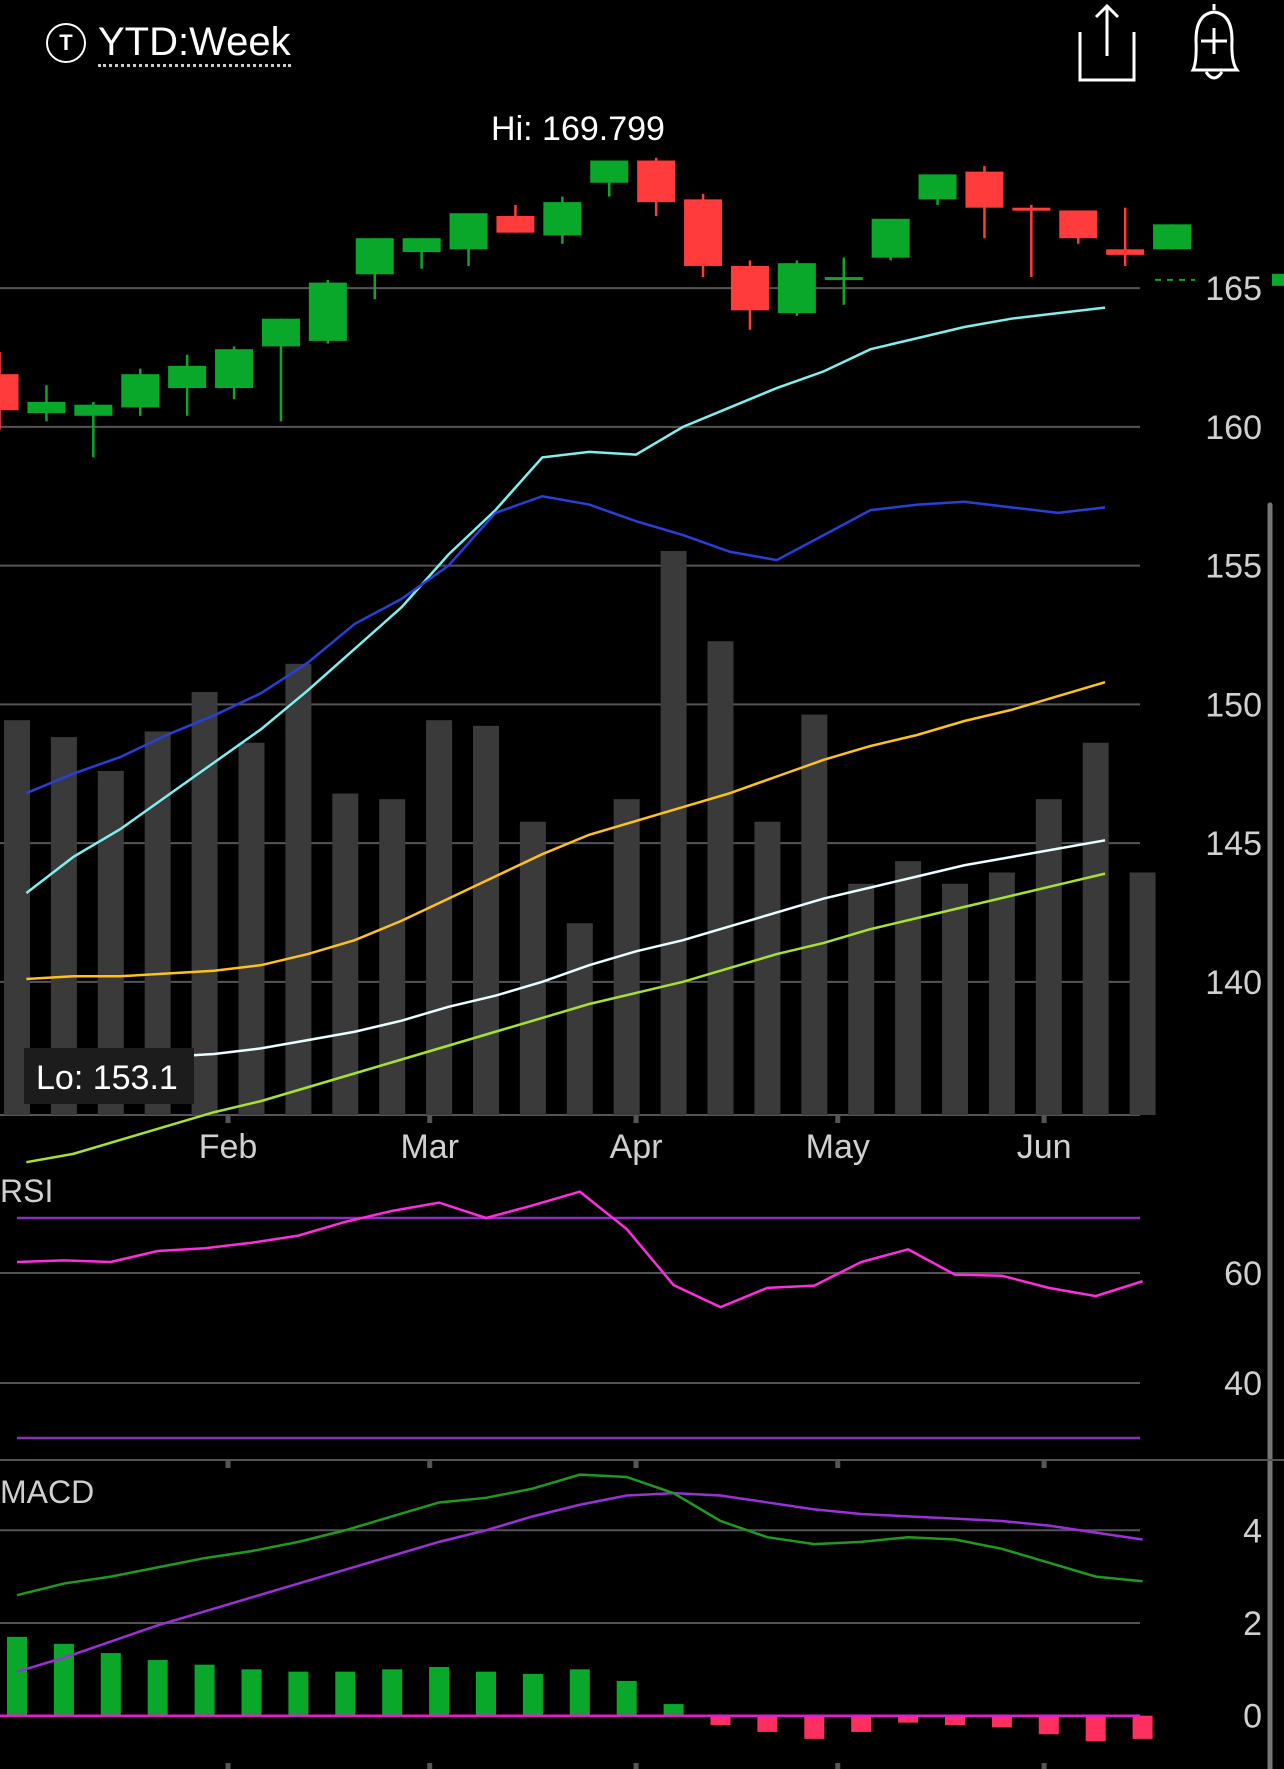  What do you see at coordinates (579, 1535) in the screenshot?
I see `macd-line` at bounding box center [579, 1535].